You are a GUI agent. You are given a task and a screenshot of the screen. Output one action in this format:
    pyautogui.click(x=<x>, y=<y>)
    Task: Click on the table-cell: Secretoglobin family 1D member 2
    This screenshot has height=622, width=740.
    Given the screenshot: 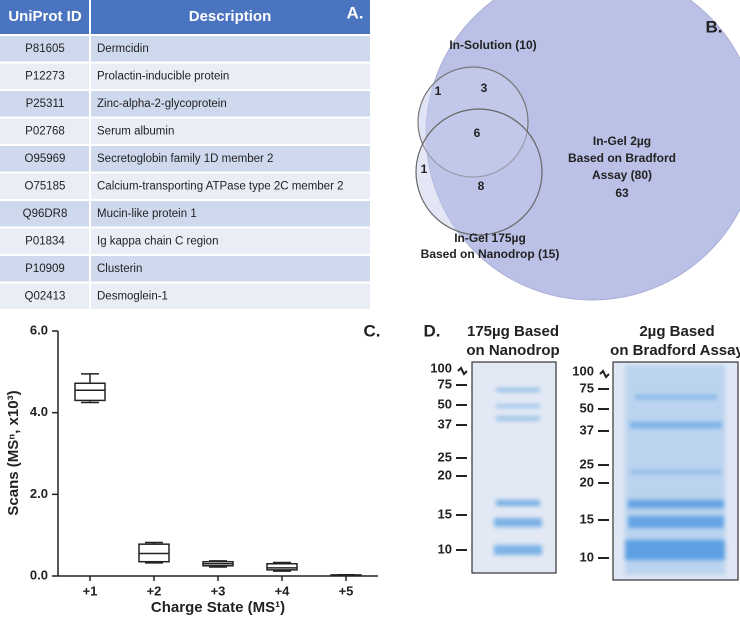 What is the action you would take?
    pyautogui.click(x=185, y=159)
    